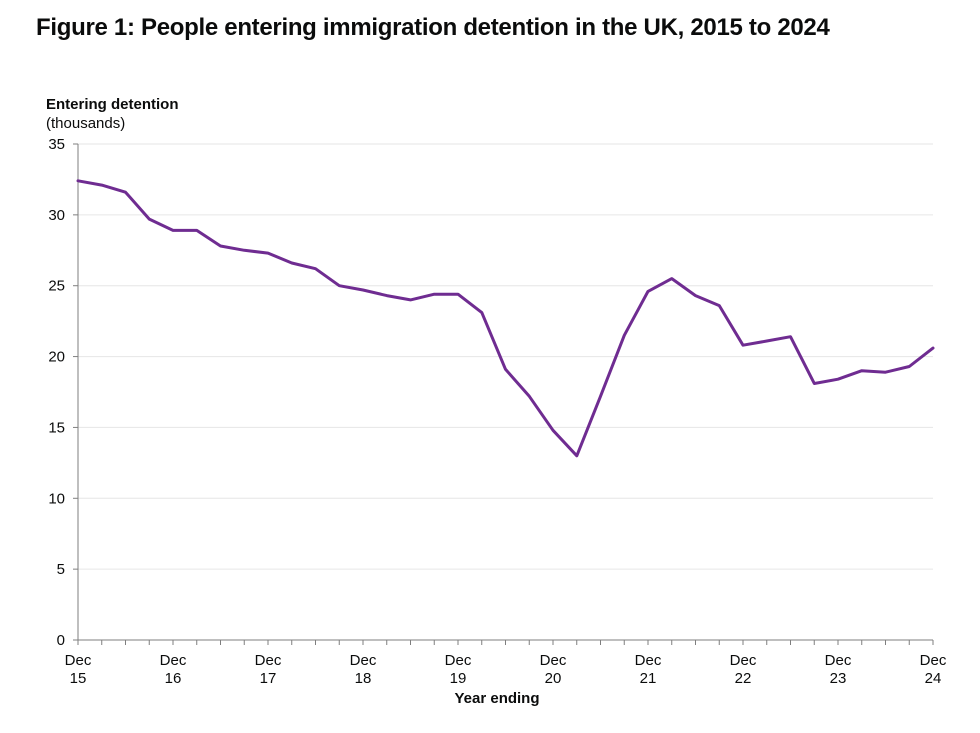 The width and height of the screenshot is (980, 733). Describe the element at coordinates (363, 678) in the screenshot. I see `x-tick-label-year: 18` at that location.